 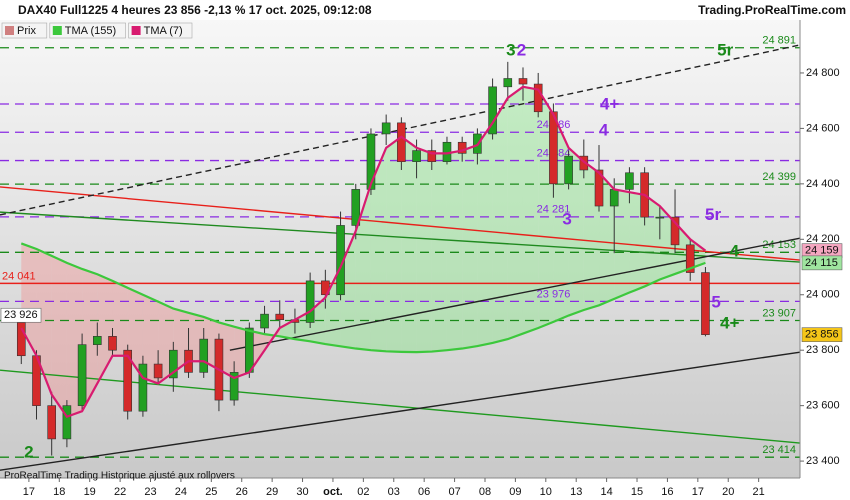 What do you see at coordinates (823, 184) in the screenshot?
I see `y-tick-label: 24 400` at bounding box center [823, 184].